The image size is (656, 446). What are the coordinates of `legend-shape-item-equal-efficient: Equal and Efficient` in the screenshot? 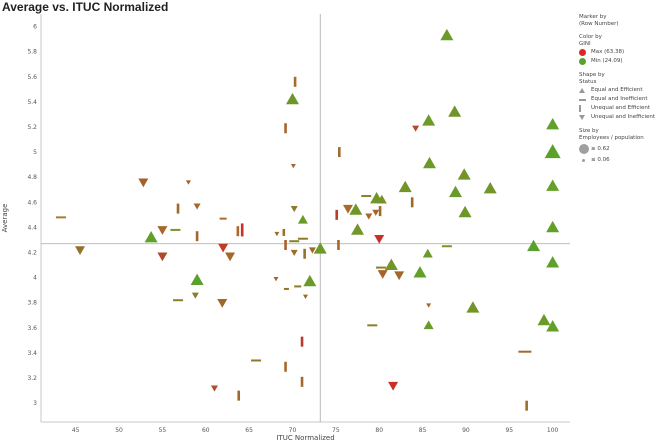 It's located at (617, 90).